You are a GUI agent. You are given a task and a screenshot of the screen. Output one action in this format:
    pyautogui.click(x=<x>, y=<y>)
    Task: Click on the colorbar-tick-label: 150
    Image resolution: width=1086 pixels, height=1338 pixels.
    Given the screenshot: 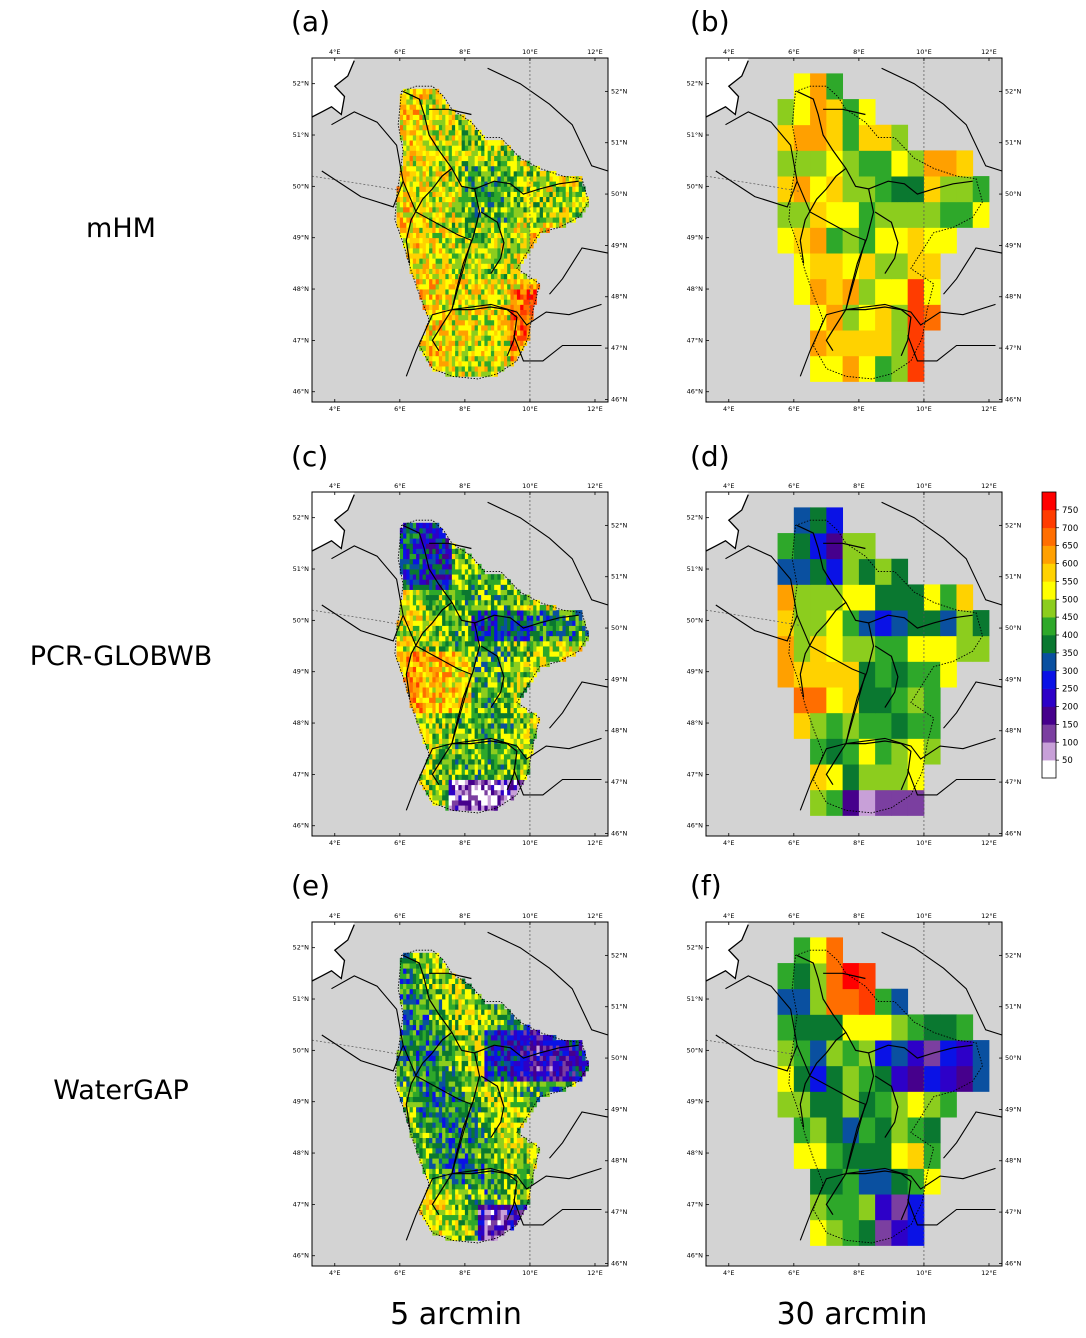 What is the action you would take?
    pyautogui.click(x=1070, y=725)
    